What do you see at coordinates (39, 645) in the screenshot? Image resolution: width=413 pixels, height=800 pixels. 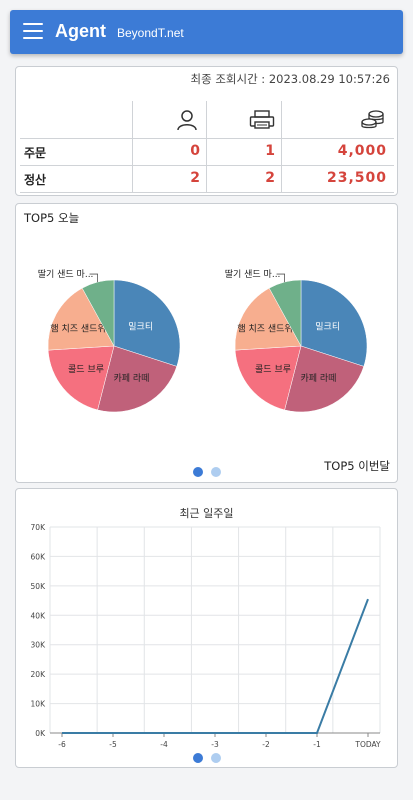 I see `y-tick-label: 30K` at bounding box center [39, 645].